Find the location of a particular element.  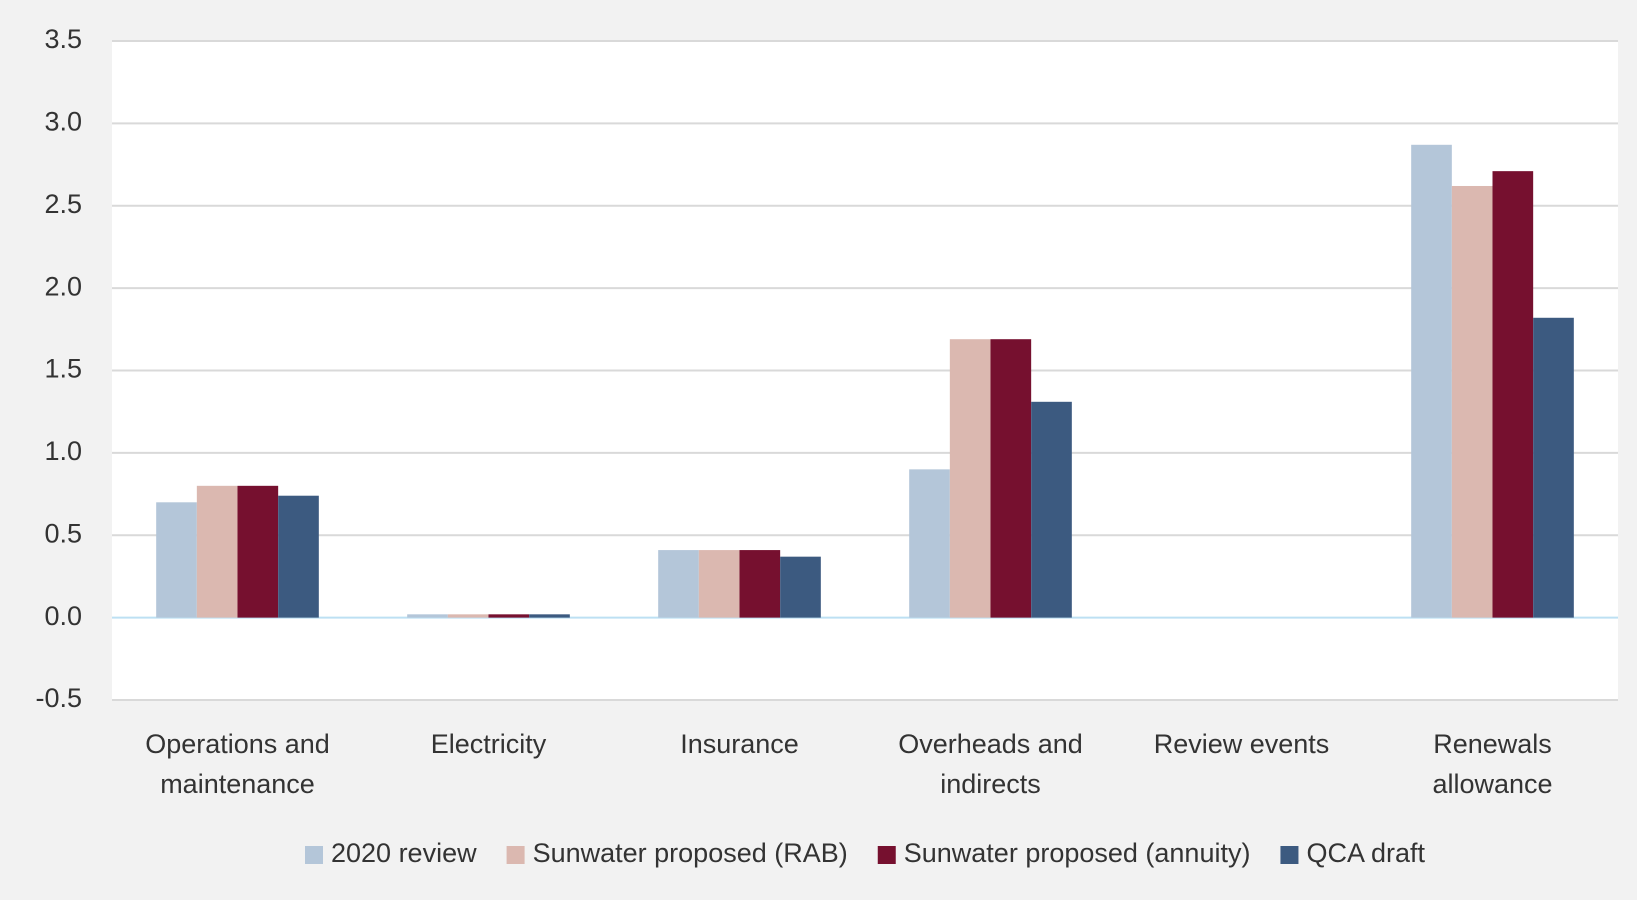

x-tick-label: Insurance is located at coordinates (739, 744).